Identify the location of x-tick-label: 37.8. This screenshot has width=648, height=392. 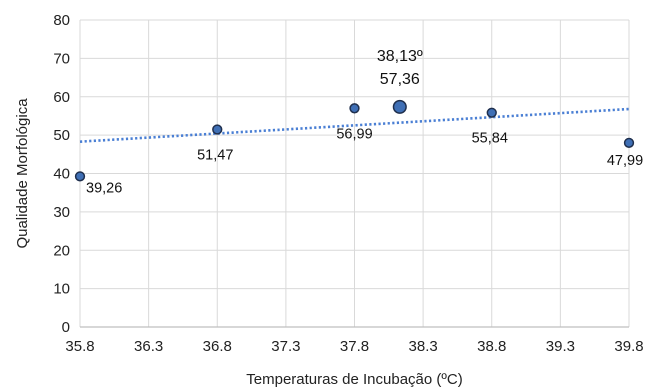
(354, 346).